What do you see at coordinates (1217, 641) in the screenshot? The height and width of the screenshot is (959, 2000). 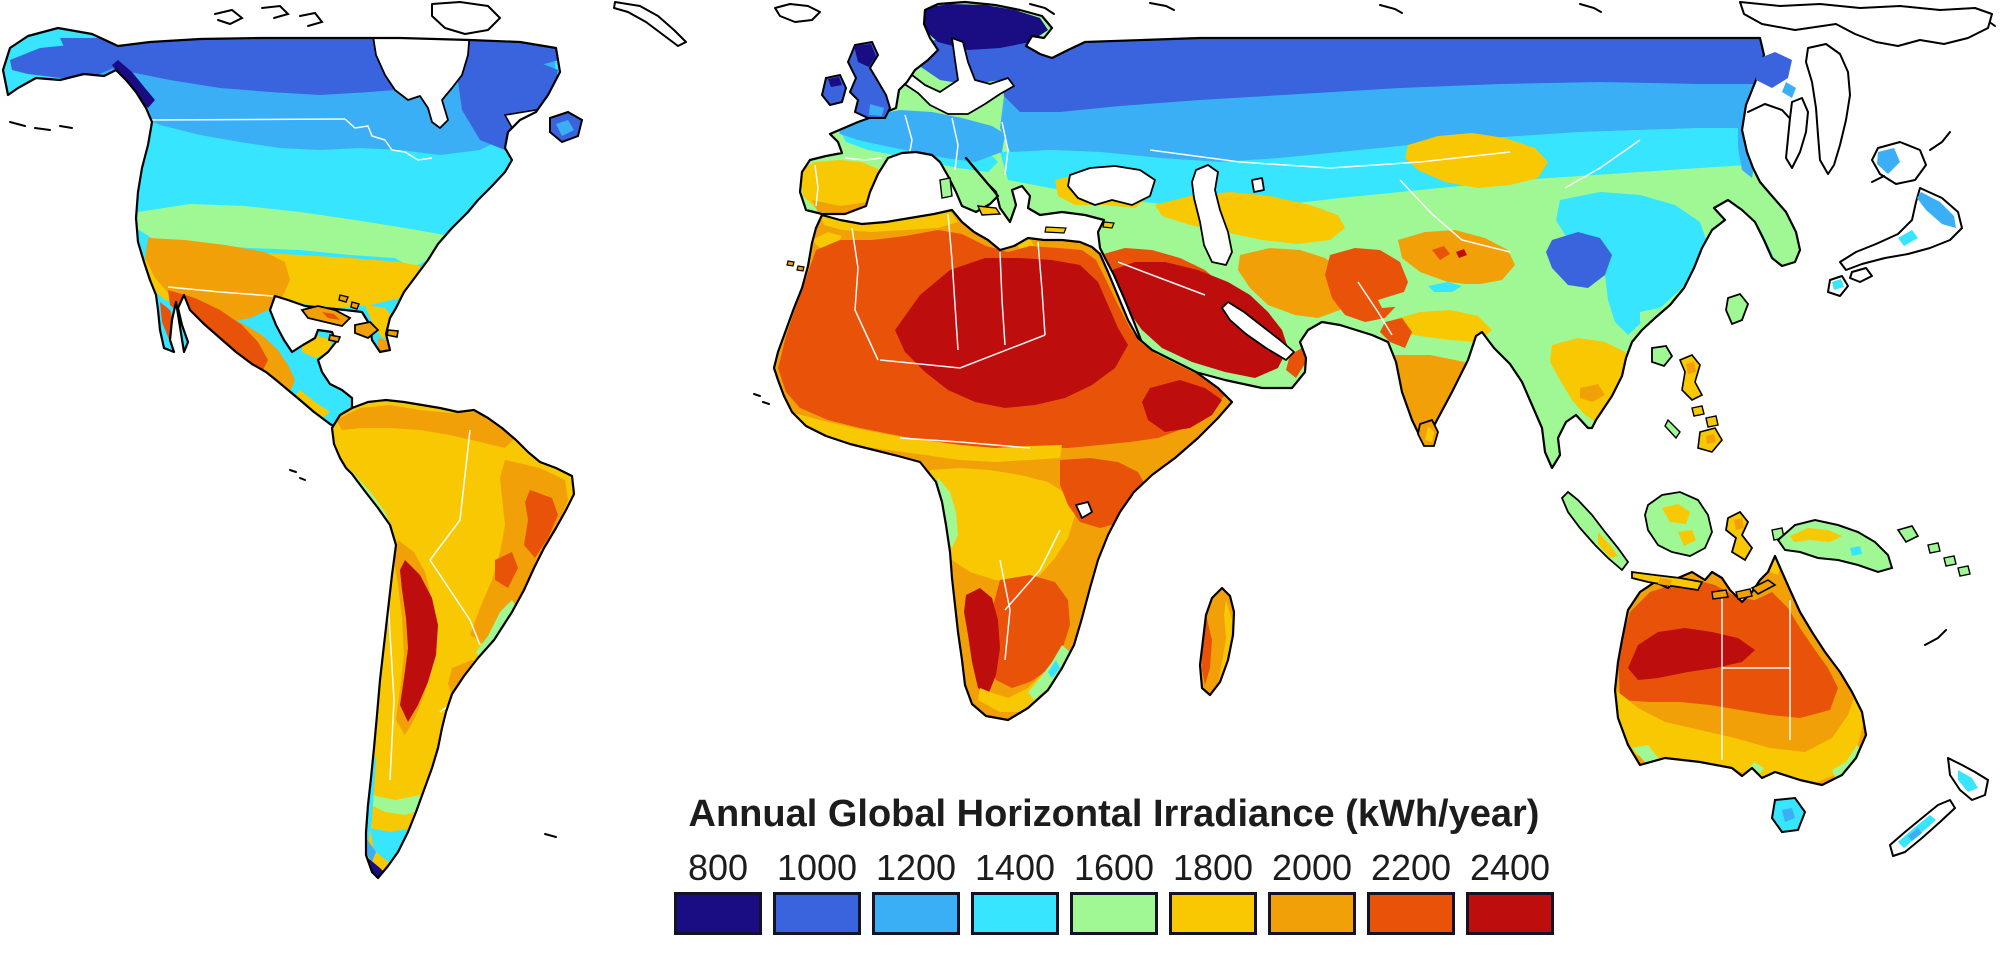 I see `madagascar-island` at bounding box center [1217, 641].